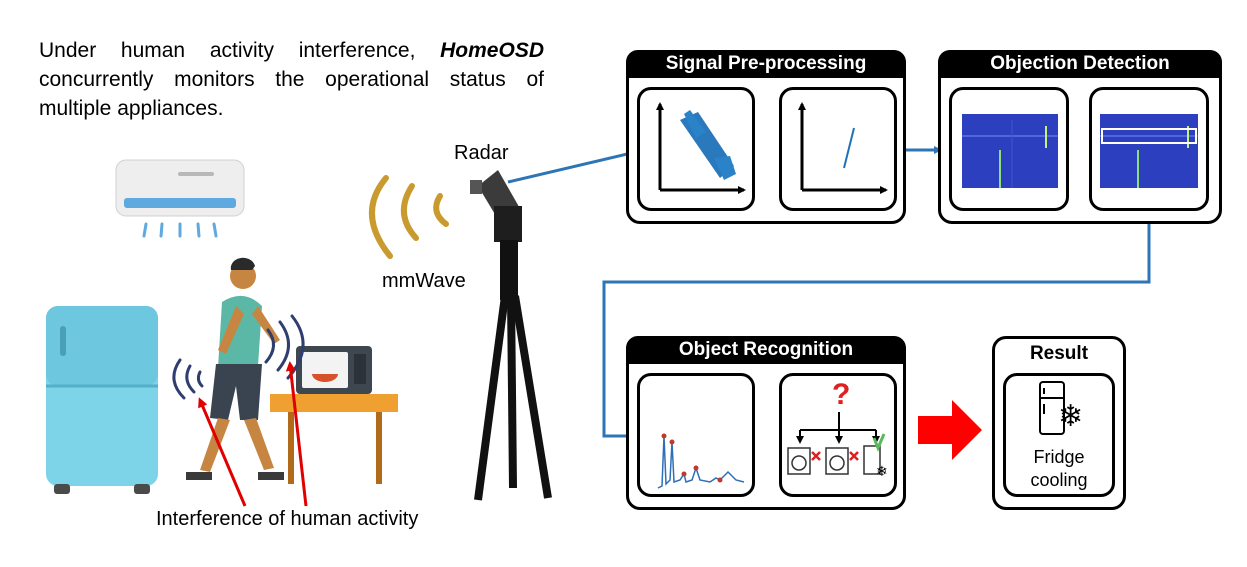  I want to click on activity-wave-icon, so click(238, 357).